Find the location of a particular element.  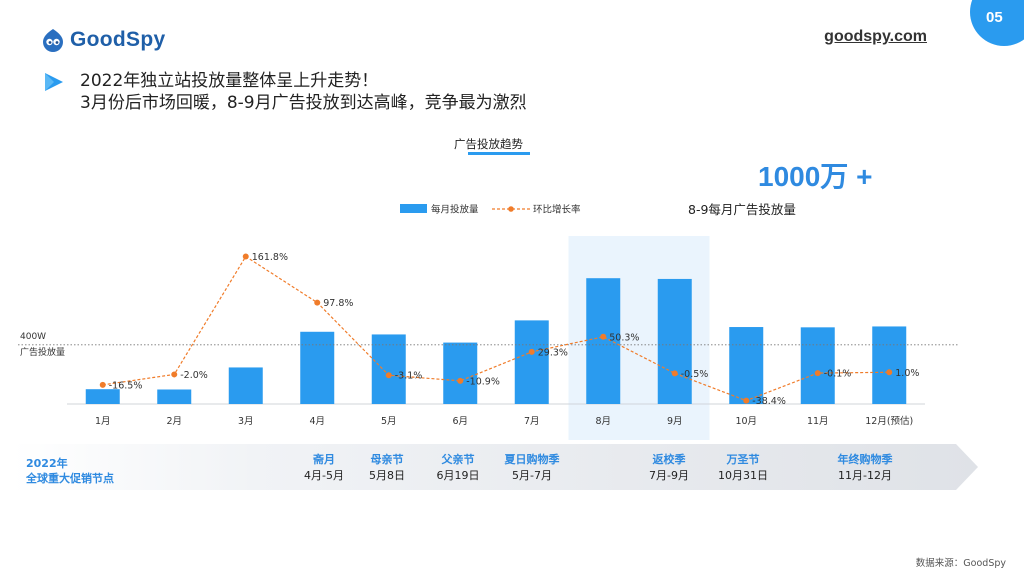

x-tick-5月: 5月 is located at coordinates (389, 421).